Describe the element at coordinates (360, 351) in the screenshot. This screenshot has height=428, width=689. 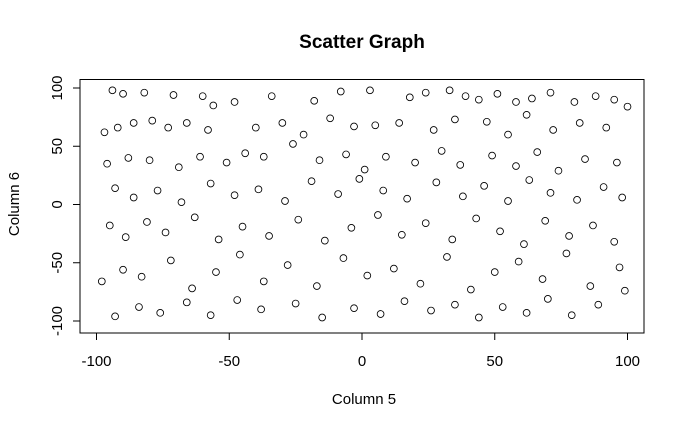
I see `x-axis: -100 -50 0 50 100` at that location.